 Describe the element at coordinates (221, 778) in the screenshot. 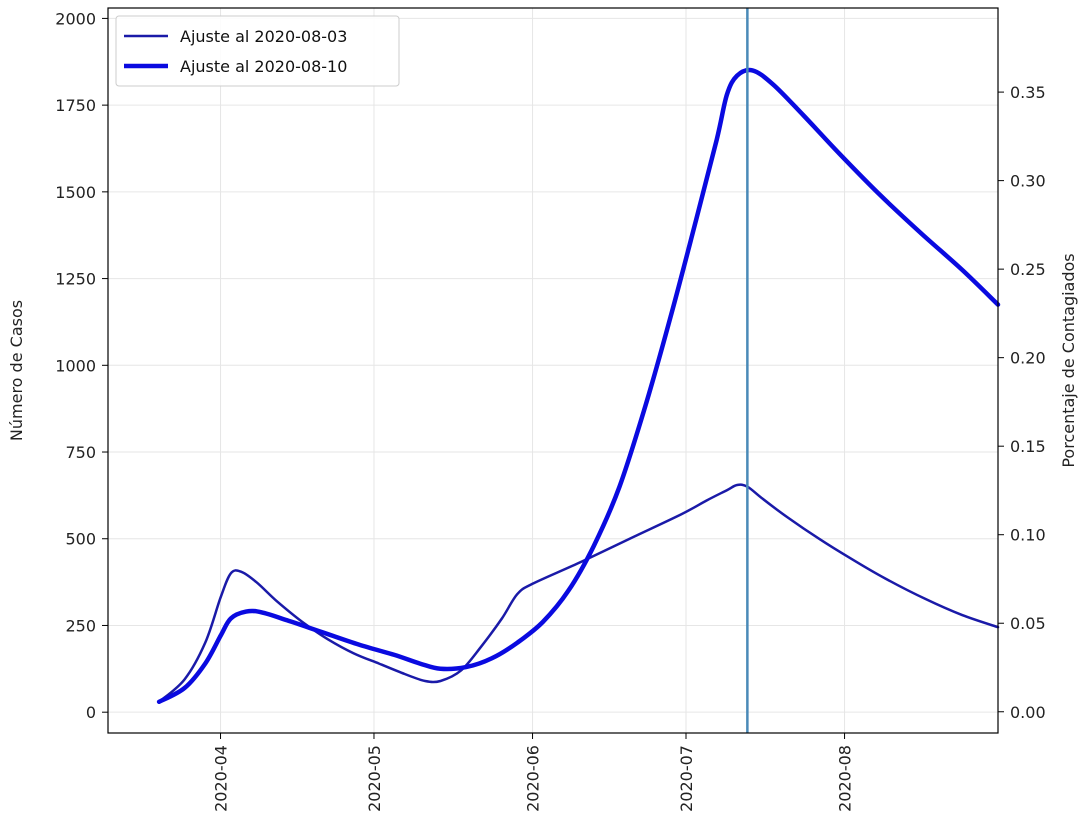

I see `x-tick-label: 2020-04` at that location.